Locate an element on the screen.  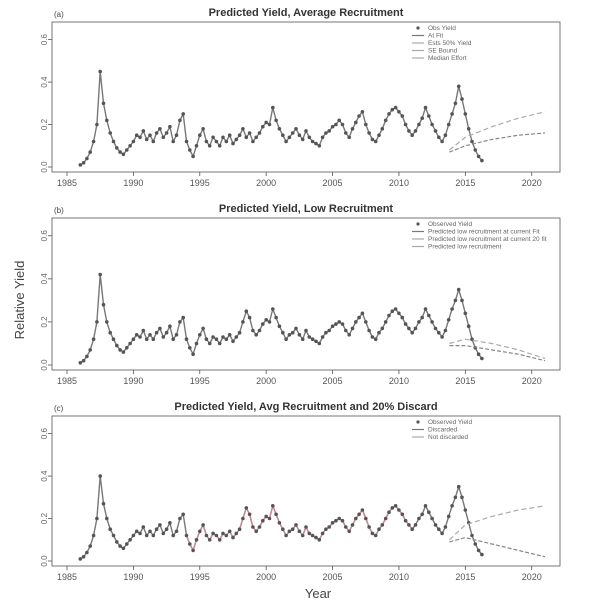
y-tick-label: 0.4 is located at coordinates (44, 279).